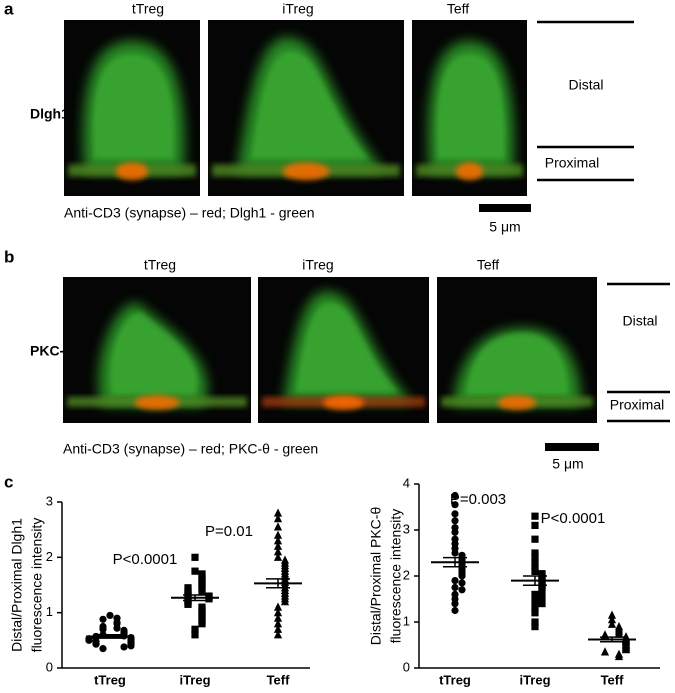  What do you see at coordinates (9, 256) in the screenshot?
I see `panel-label: b` at bounding box center [9, 256].